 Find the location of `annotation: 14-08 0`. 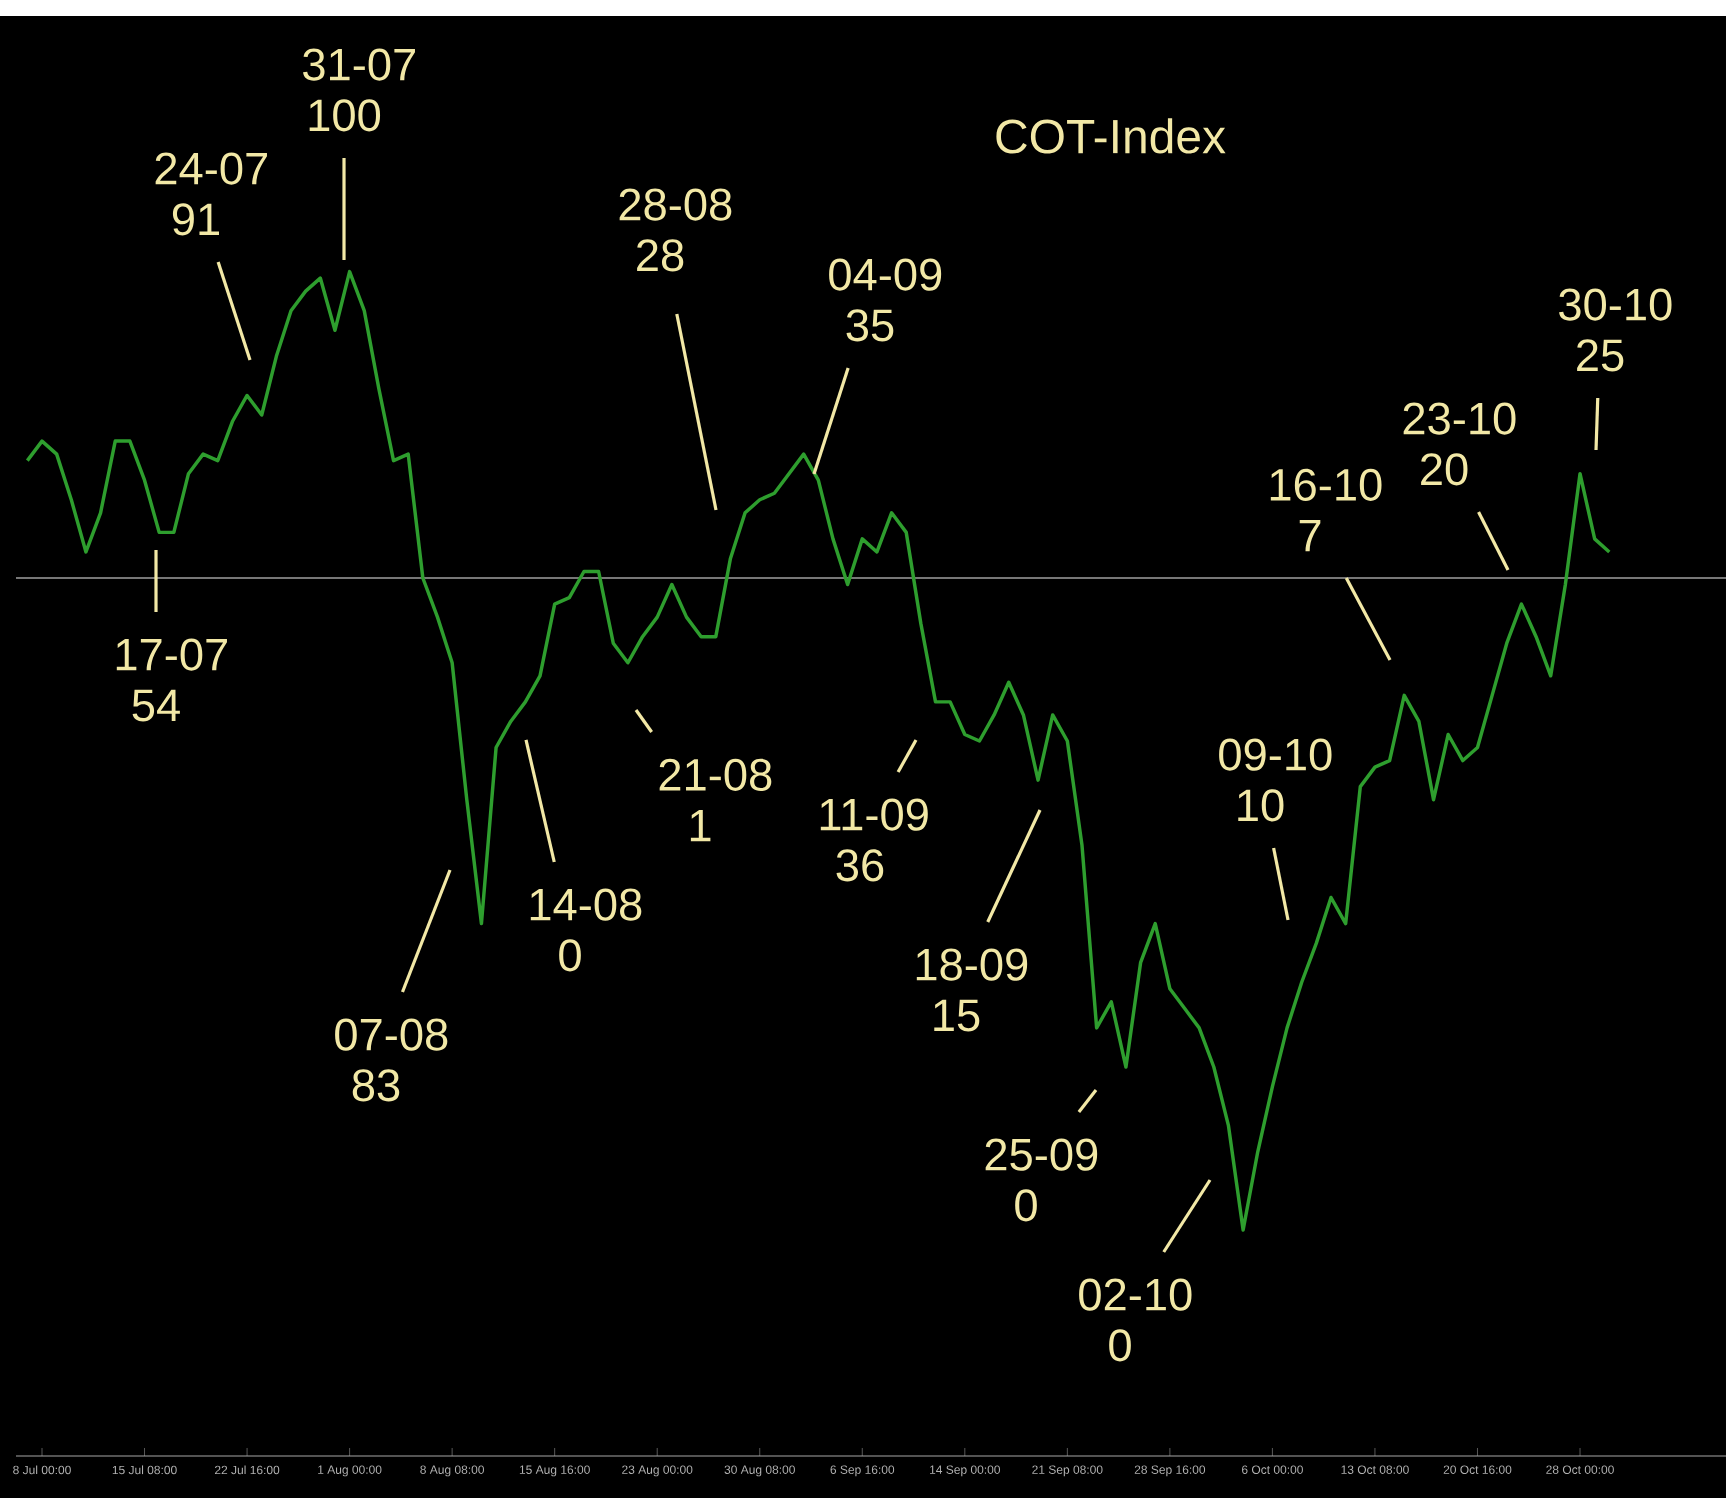

annotation: 14-08 0 is located at coordinates (586, 930).